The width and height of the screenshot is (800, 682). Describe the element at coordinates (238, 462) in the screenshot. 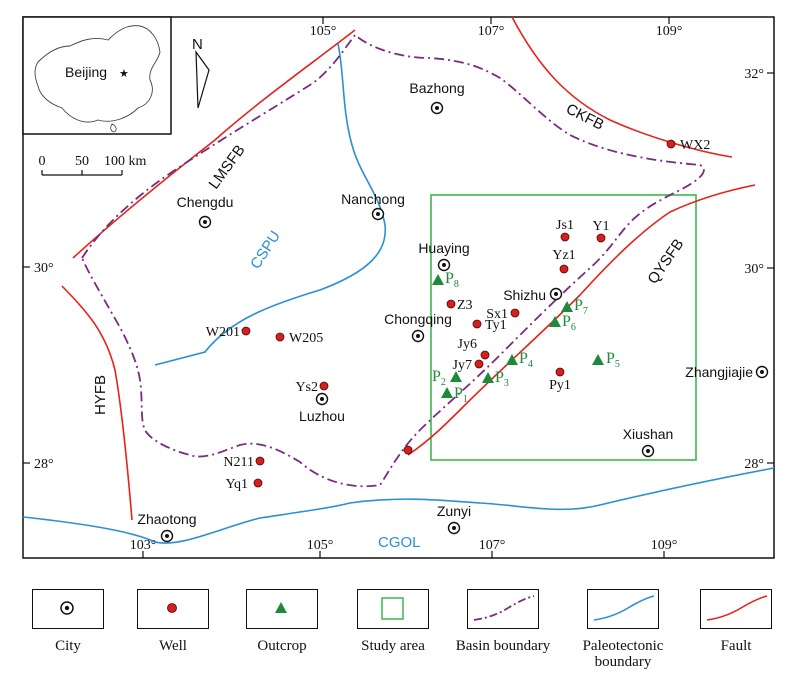

I see `well-label: N211` at that location.